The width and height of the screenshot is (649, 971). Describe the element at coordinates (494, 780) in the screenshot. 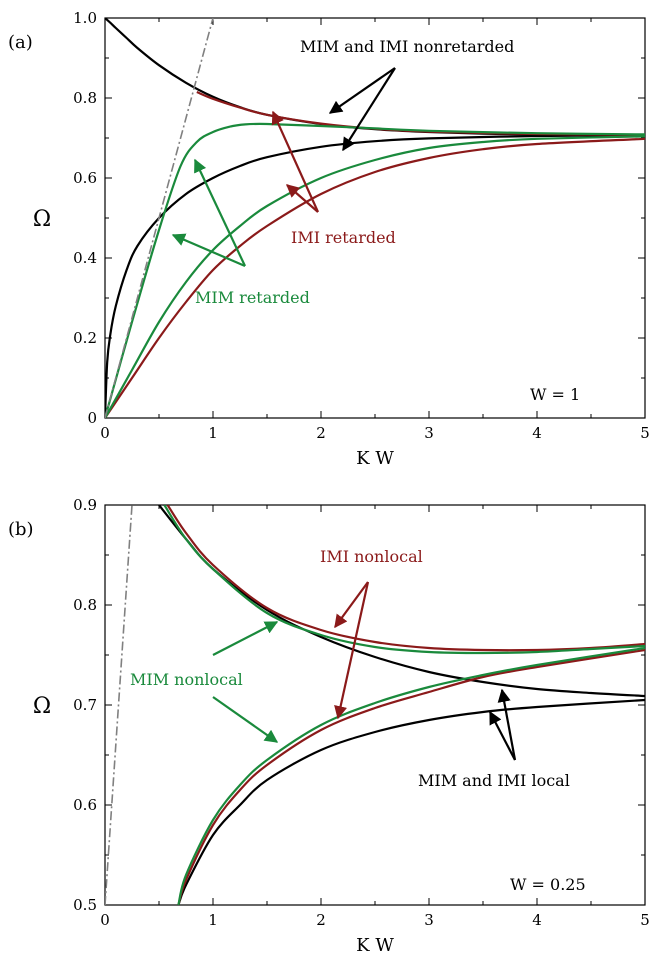

I see `annotation-label: MIM and IMI local` at that location.